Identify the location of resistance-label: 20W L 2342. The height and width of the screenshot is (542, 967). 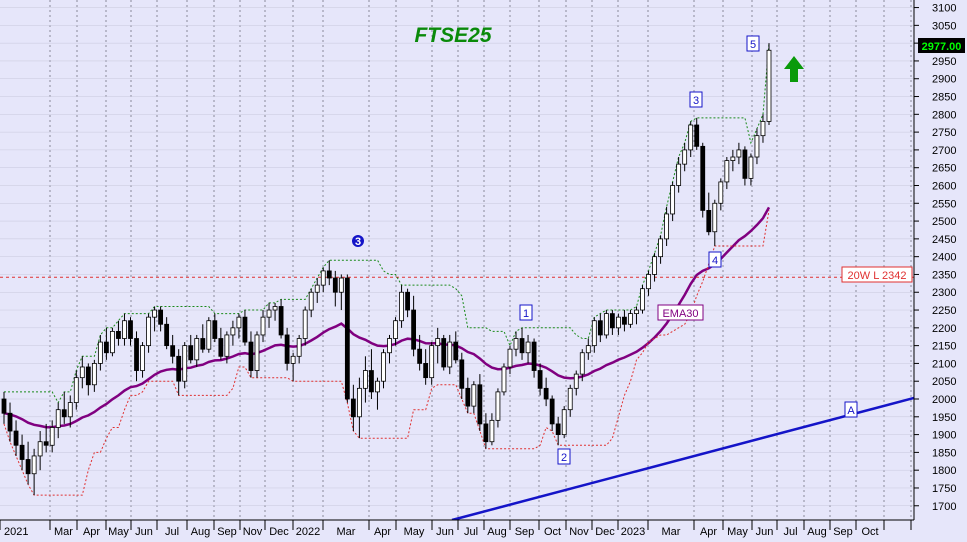
(877, 274).